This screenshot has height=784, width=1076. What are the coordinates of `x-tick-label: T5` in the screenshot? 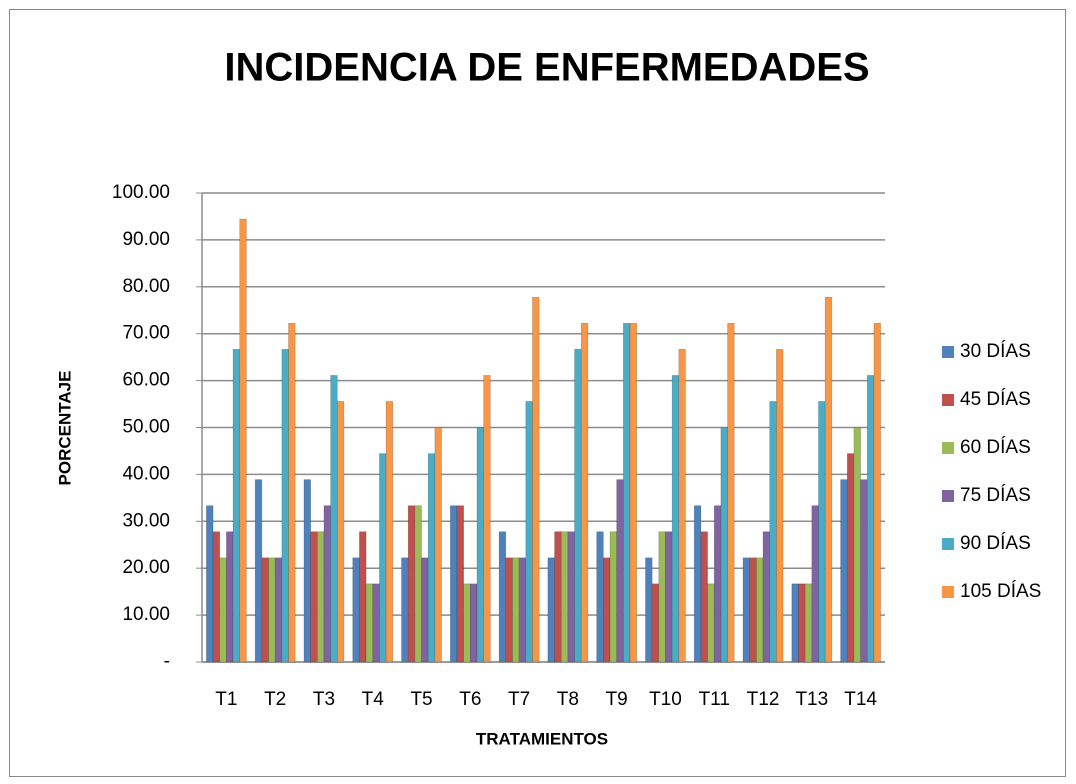 It's located at (421, 699).